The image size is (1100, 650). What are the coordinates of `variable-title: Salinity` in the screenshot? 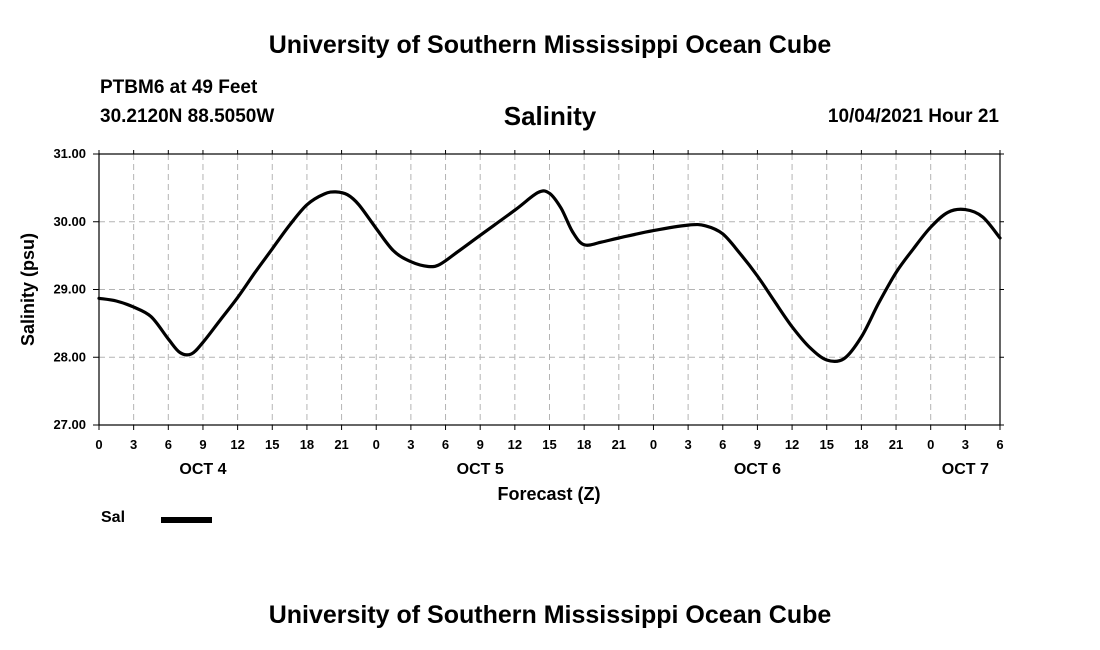 It's located at (550, 116).